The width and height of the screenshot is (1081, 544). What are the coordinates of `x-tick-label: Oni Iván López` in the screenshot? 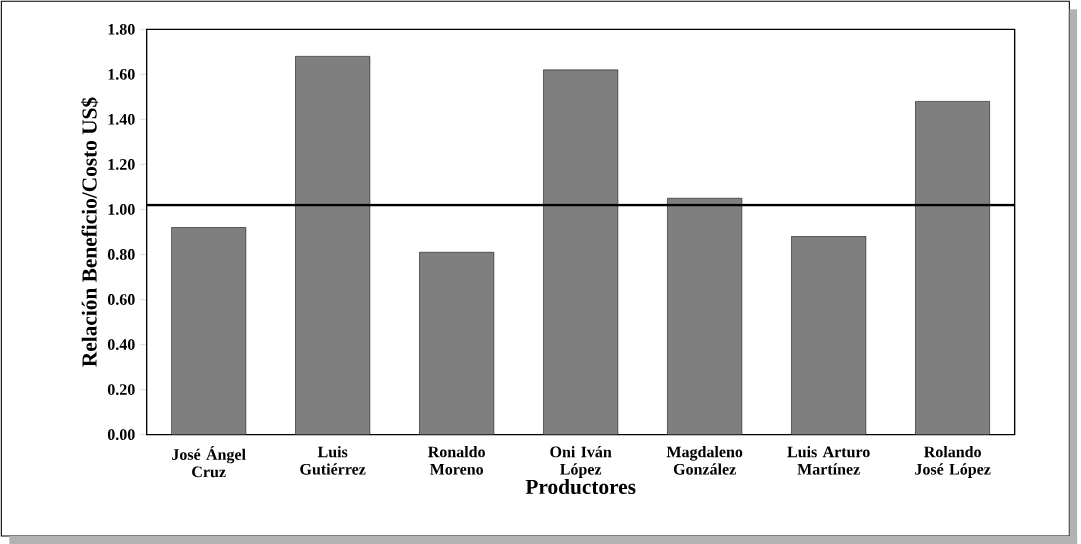 It's located at (581, 462).